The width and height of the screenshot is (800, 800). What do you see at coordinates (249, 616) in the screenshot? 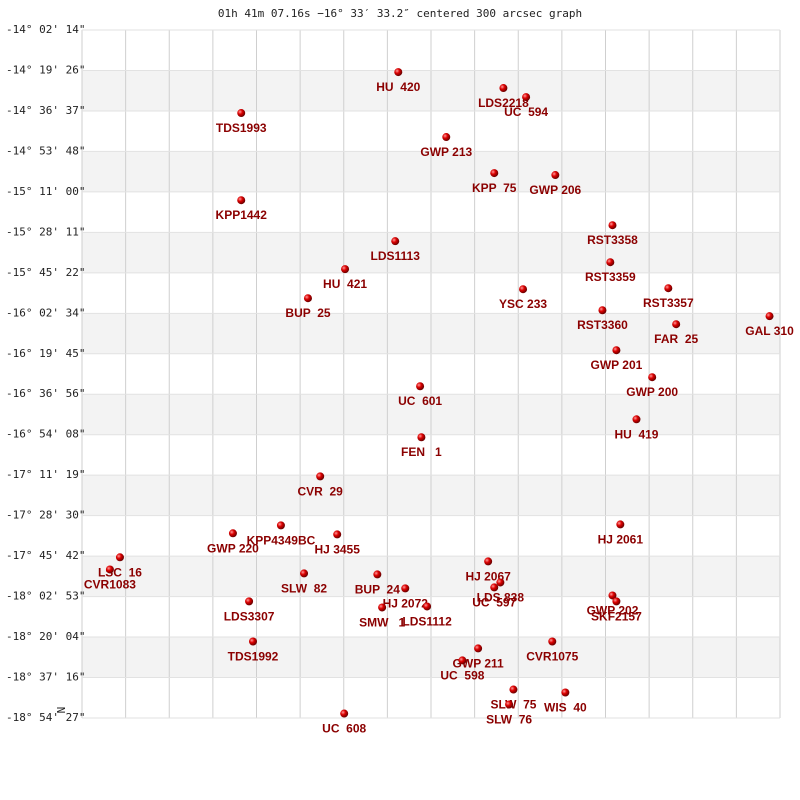
I see `star-label: LDS3307` at bounding box center [249, 616].